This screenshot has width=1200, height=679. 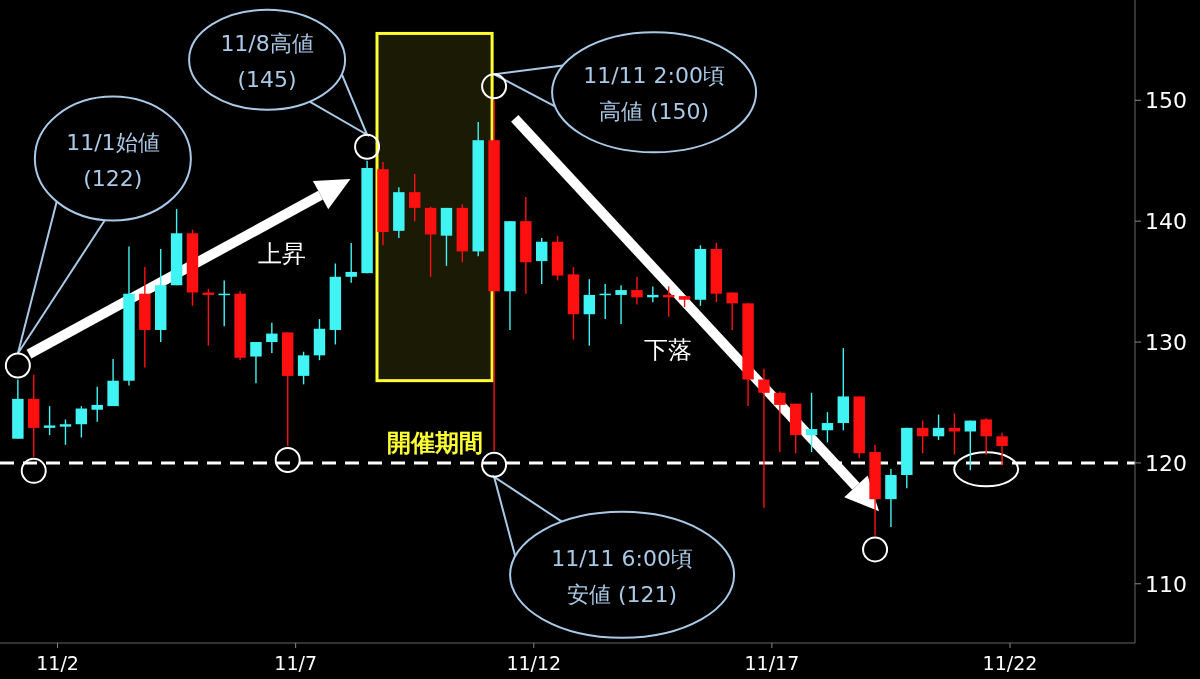 What do you see at coordinates (1166, 101) in the screenshot?
I see `y-tick-label: 150` at bounding box center [1166, 101].